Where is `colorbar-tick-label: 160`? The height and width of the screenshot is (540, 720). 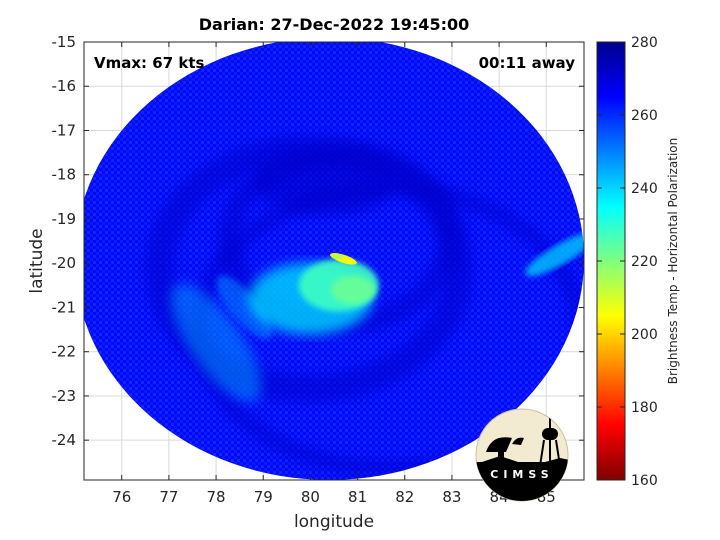
colorbar-tick-label: 160 is located at coordinates (644, 481).